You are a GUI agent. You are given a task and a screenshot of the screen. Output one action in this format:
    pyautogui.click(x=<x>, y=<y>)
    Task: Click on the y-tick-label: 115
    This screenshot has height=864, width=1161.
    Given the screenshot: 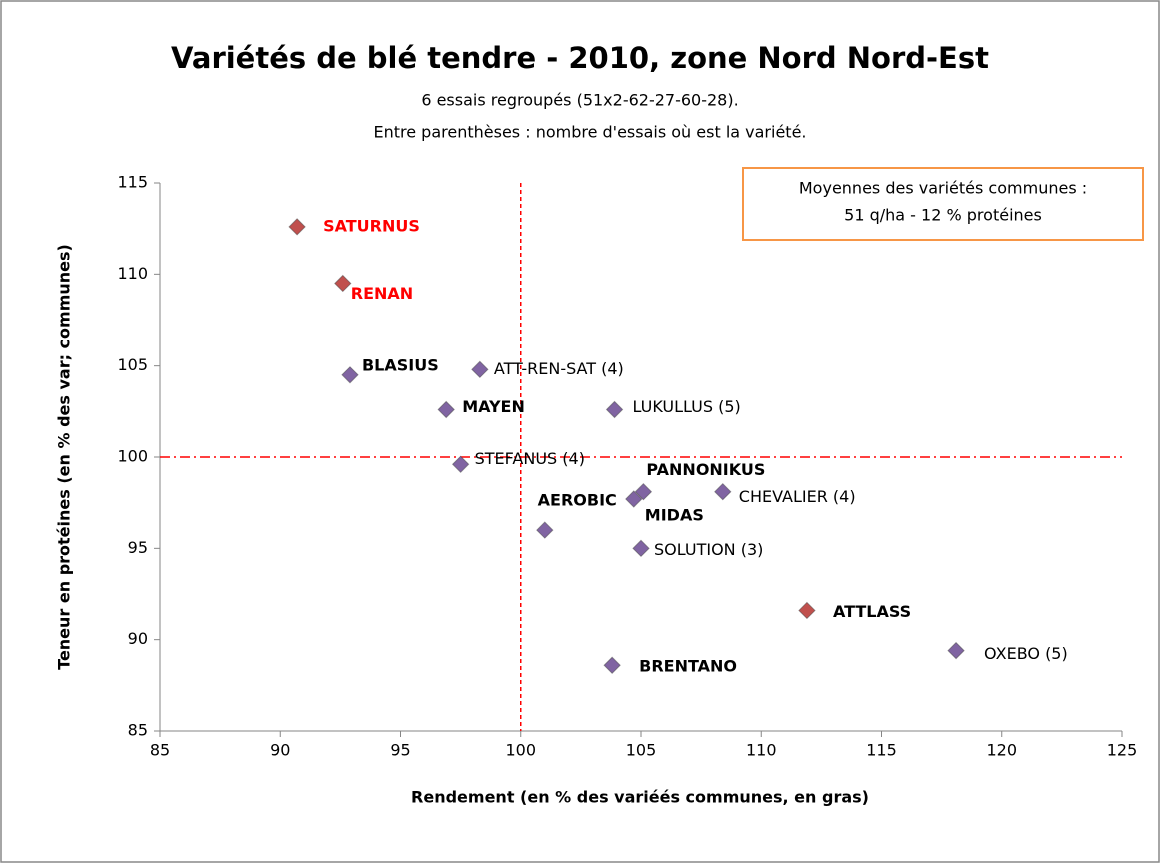 What is the action you would take?
    pyautogui.click(x=132, y=182)
    